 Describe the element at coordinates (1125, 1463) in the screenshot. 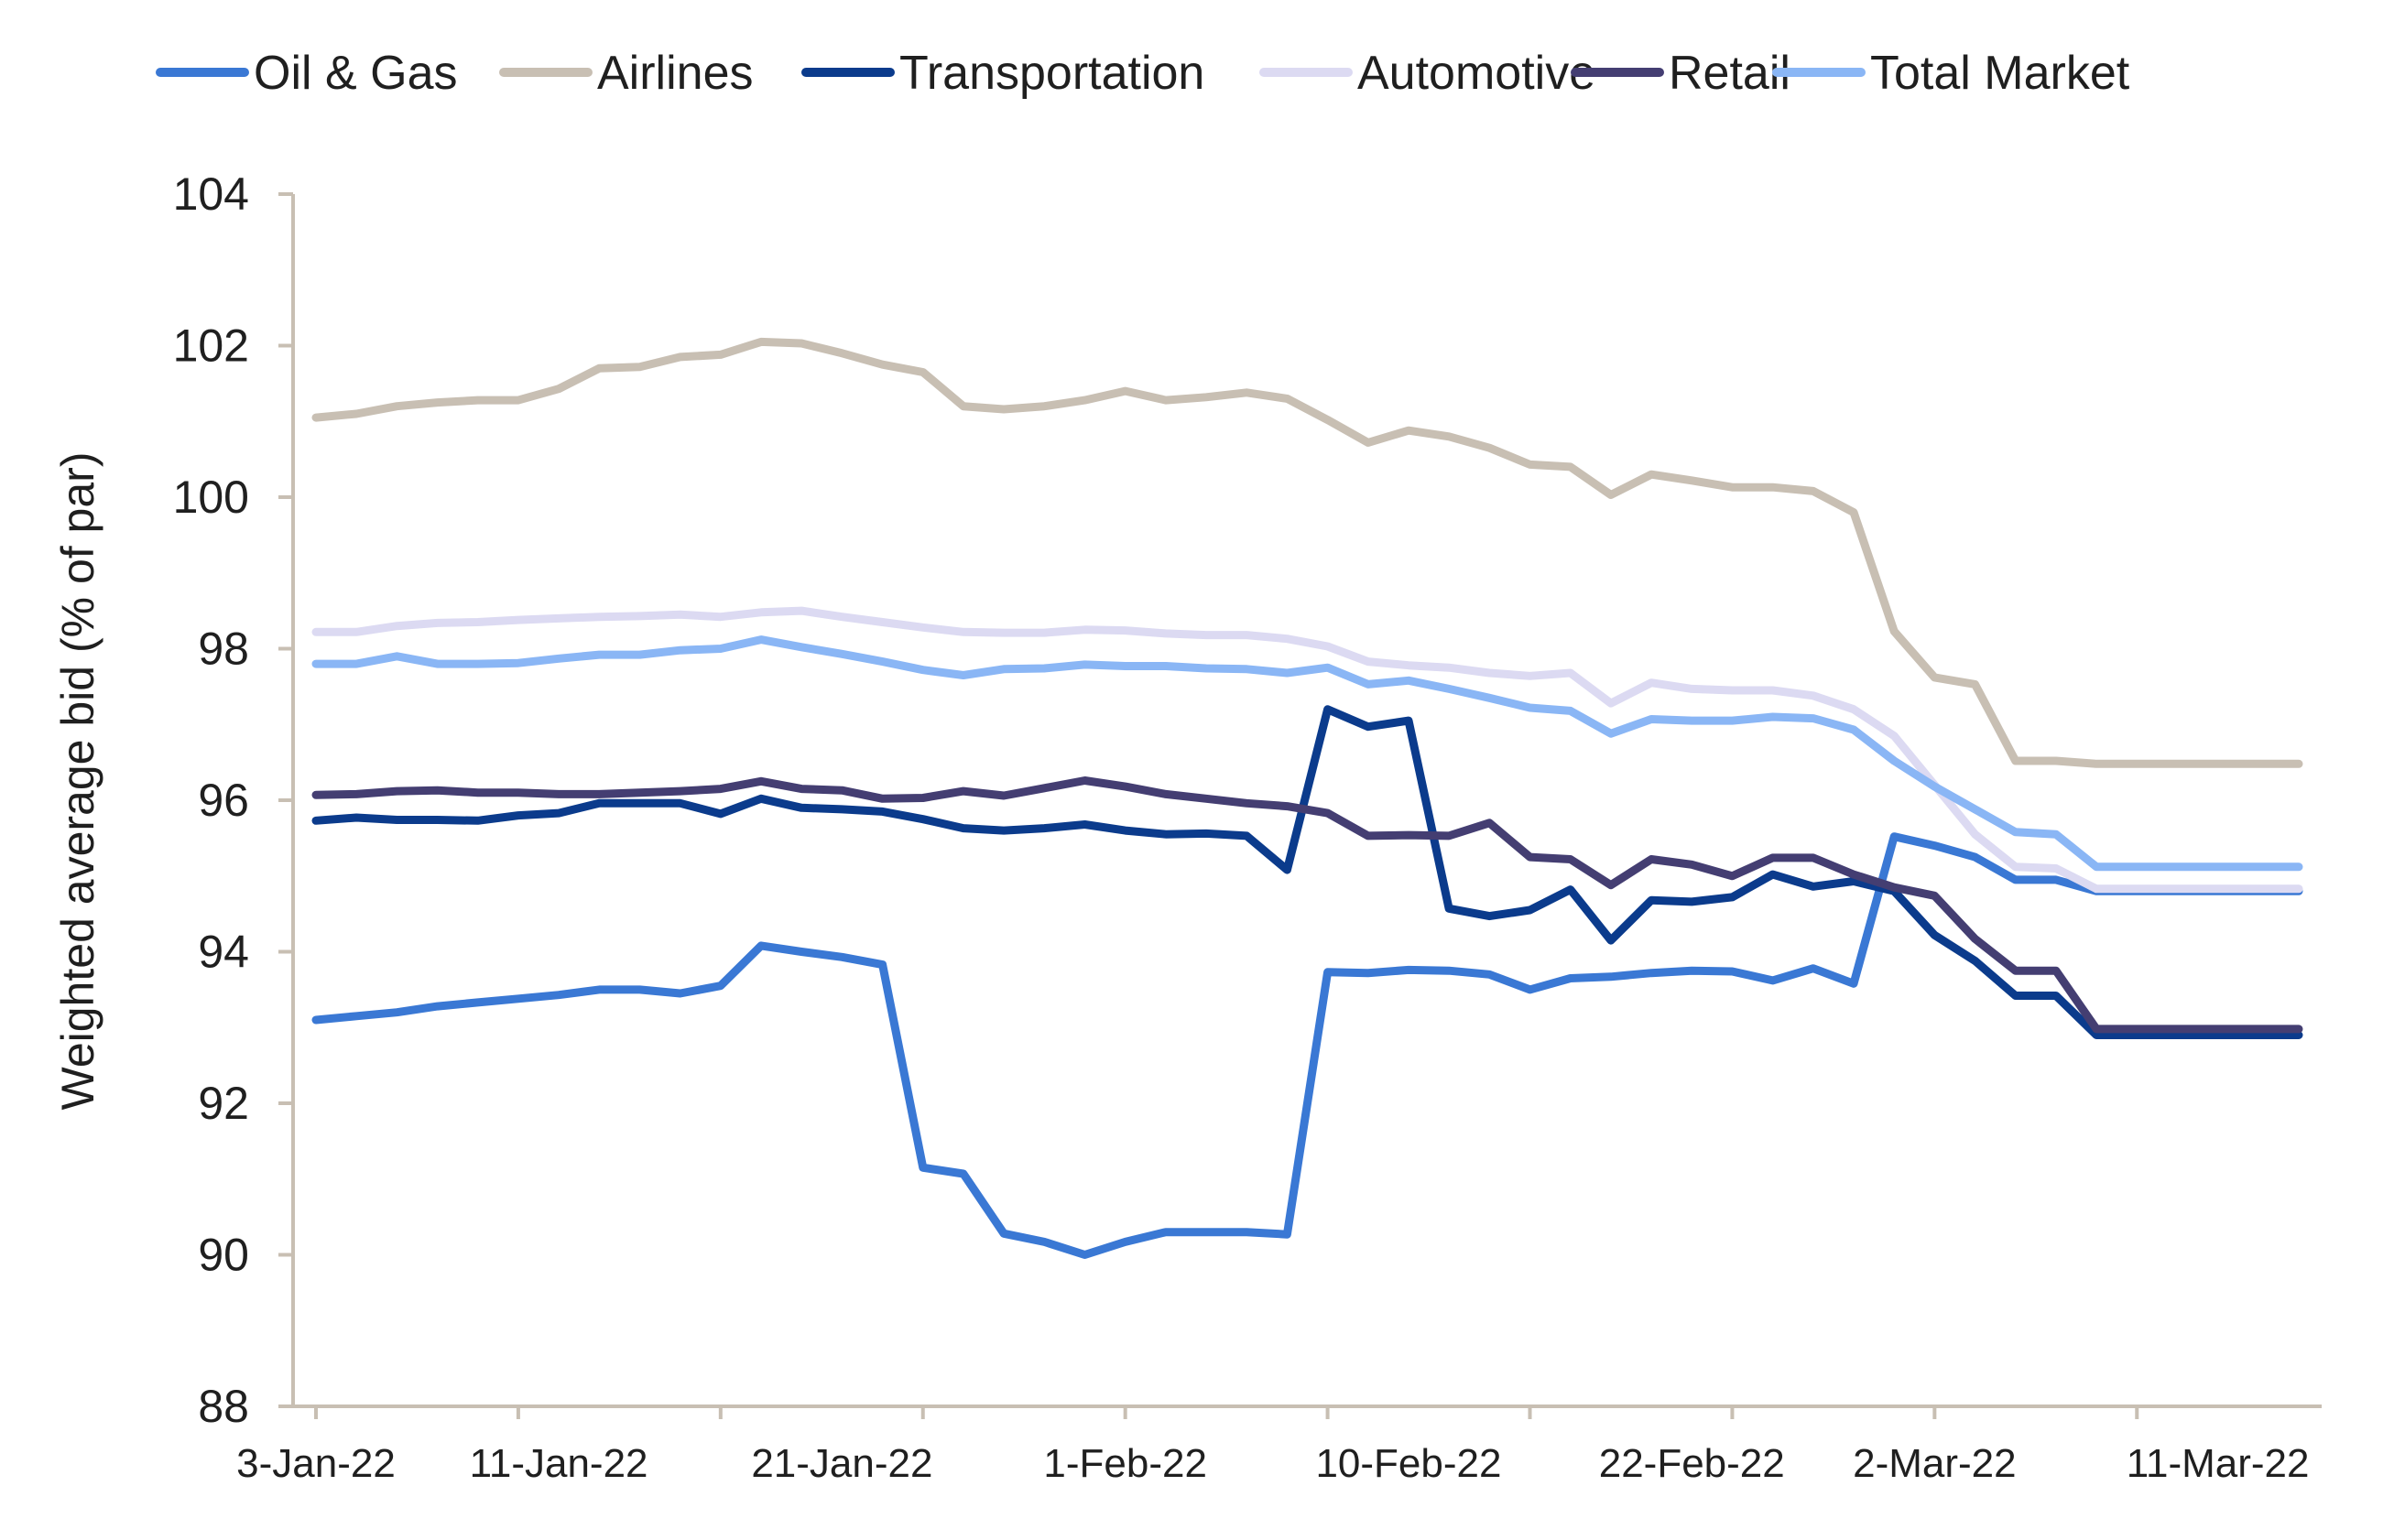

I see `x-tick-label: 1-Feb-22` at that location.